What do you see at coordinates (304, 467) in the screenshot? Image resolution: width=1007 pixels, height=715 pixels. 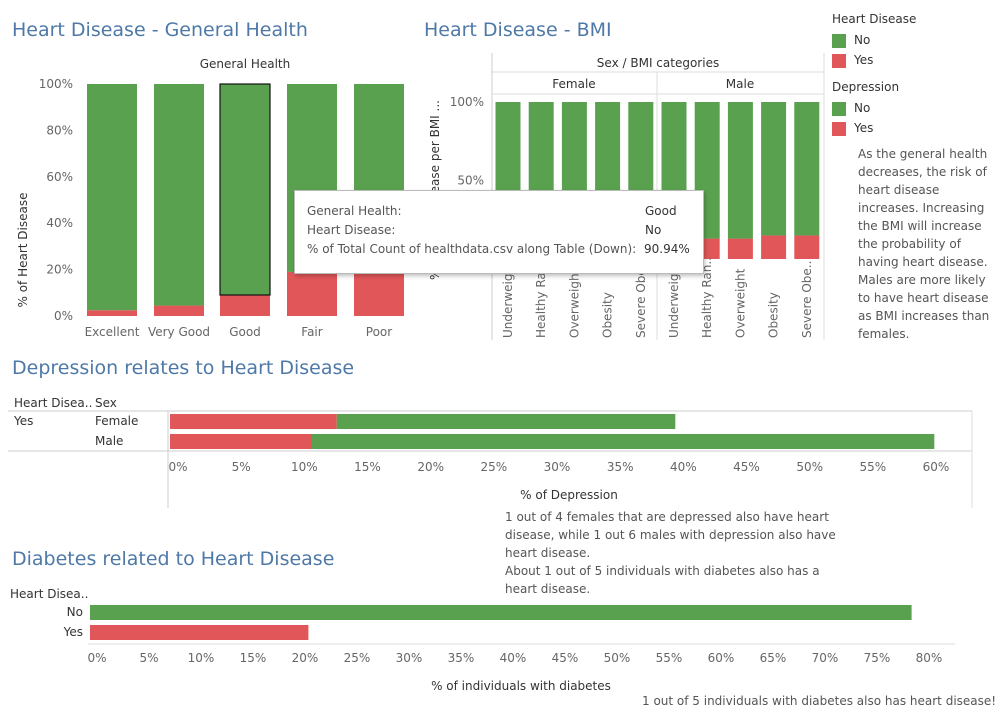 I see `depression-x-tick: 10%` at bounding box center [304, 467].